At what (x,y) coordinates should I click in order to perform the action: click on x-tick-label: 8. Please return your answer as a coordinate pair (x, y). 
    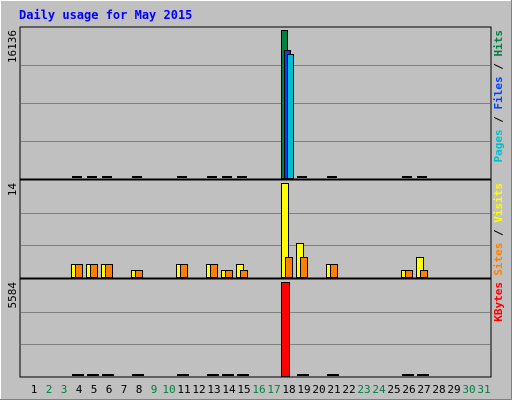
    Looking at the image, I should click on (139, 389).